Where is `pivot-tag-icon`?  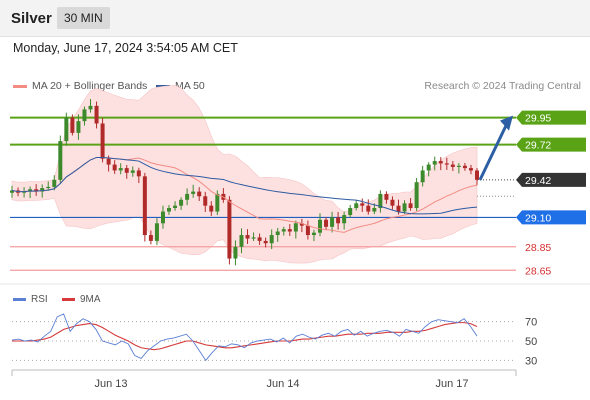 pivot-tag-icon is located at coordinates (551, 217).